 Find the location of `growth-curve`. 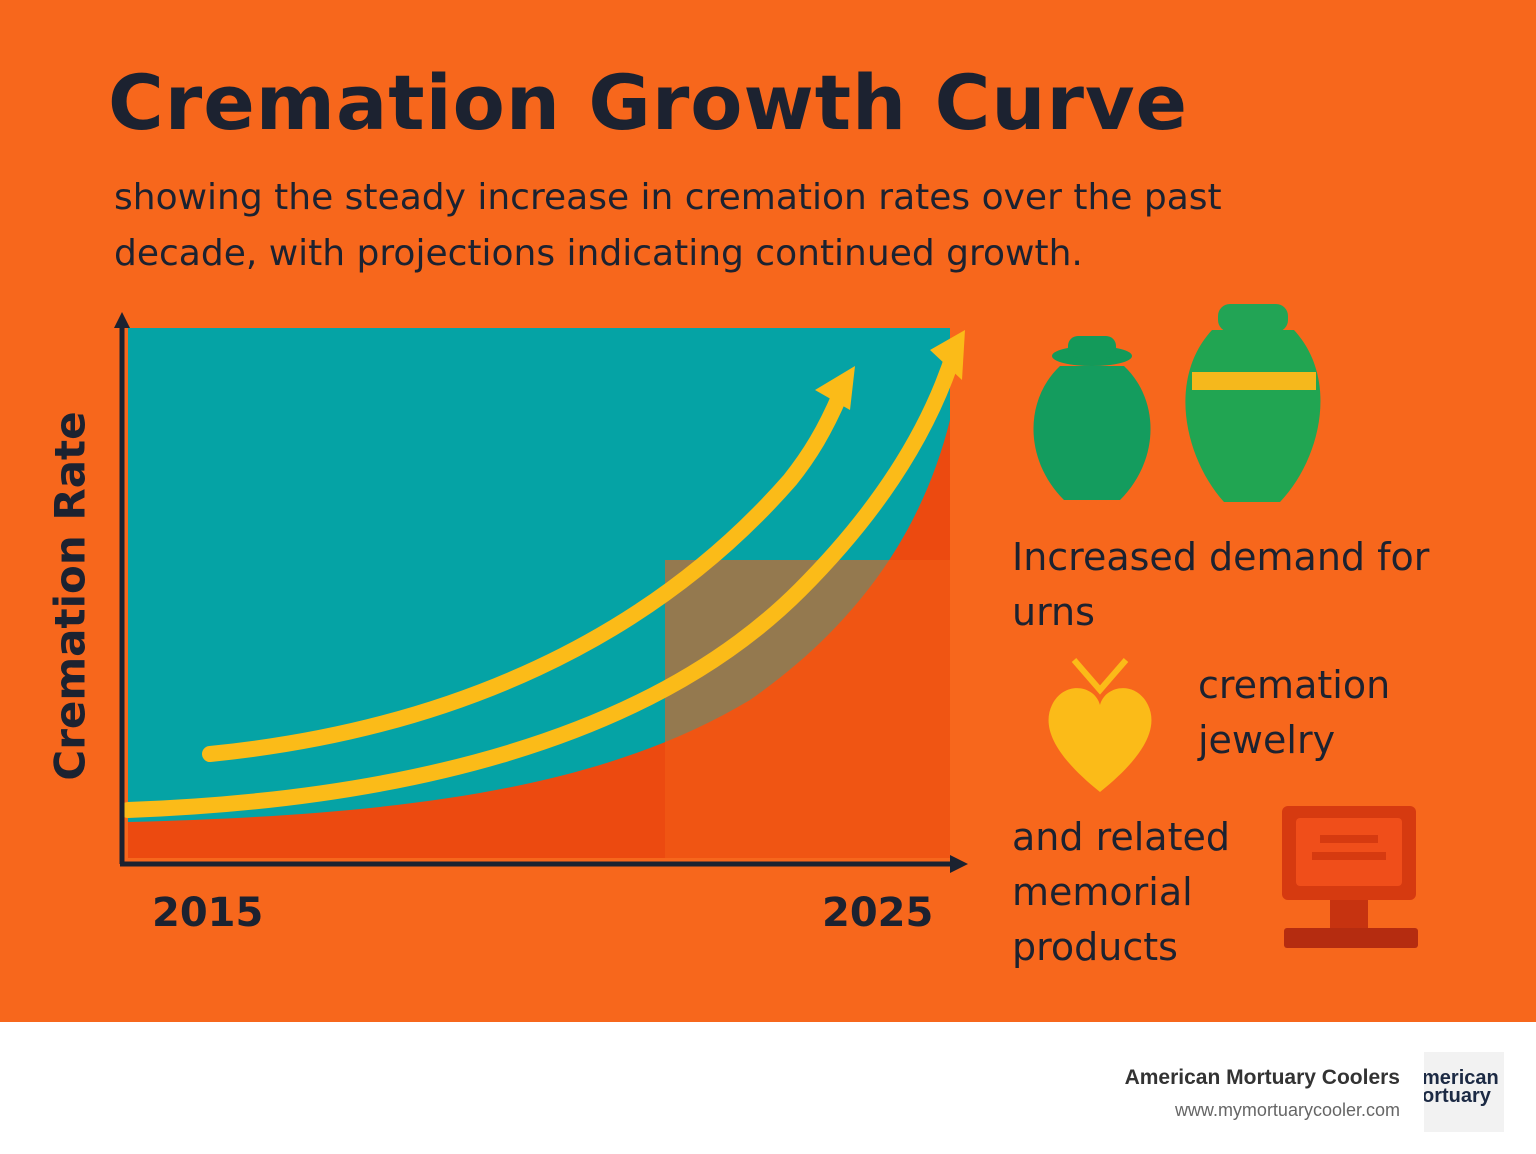

growth-curve is located at coordinates (525, 574).